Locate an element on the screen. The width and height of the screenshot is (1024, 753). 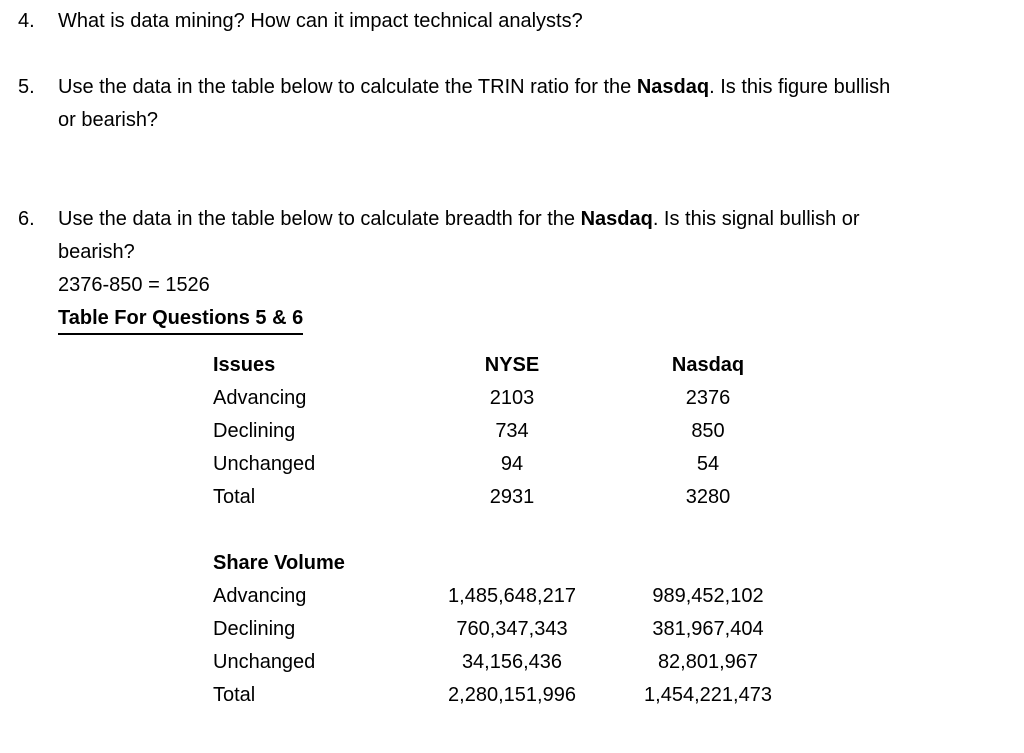
table-header-nyse: NYSE is located at coordinates (512, 365).